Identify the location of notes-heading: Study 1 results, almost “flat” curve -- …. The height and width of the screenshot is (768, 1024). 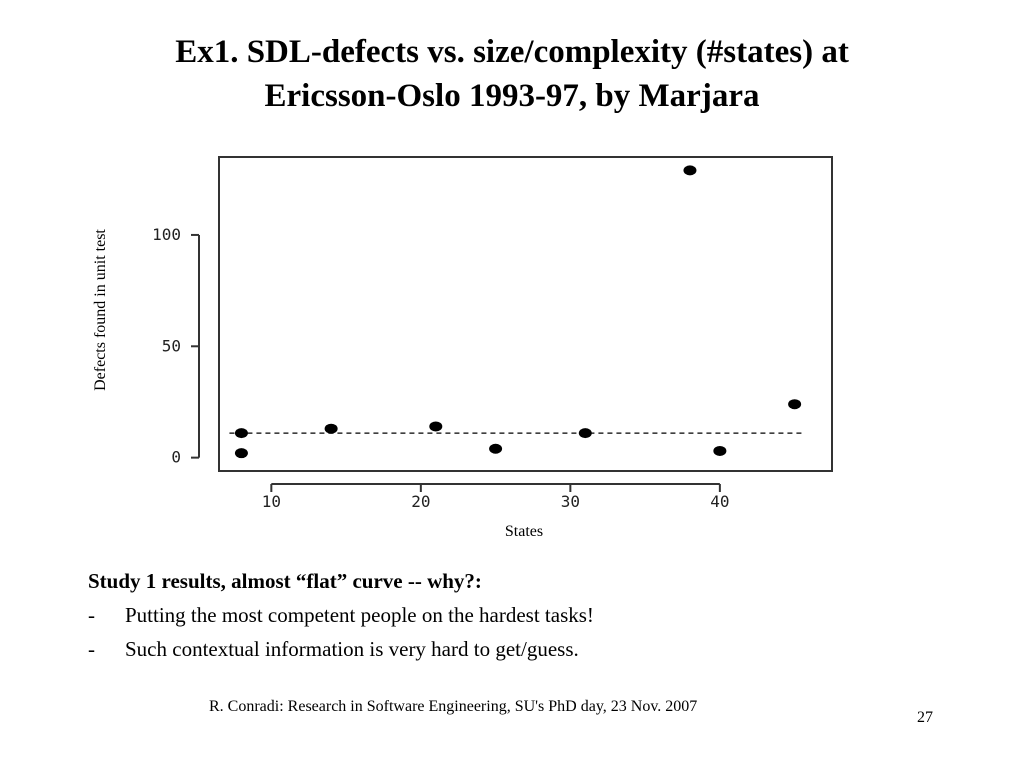
(285, 581).